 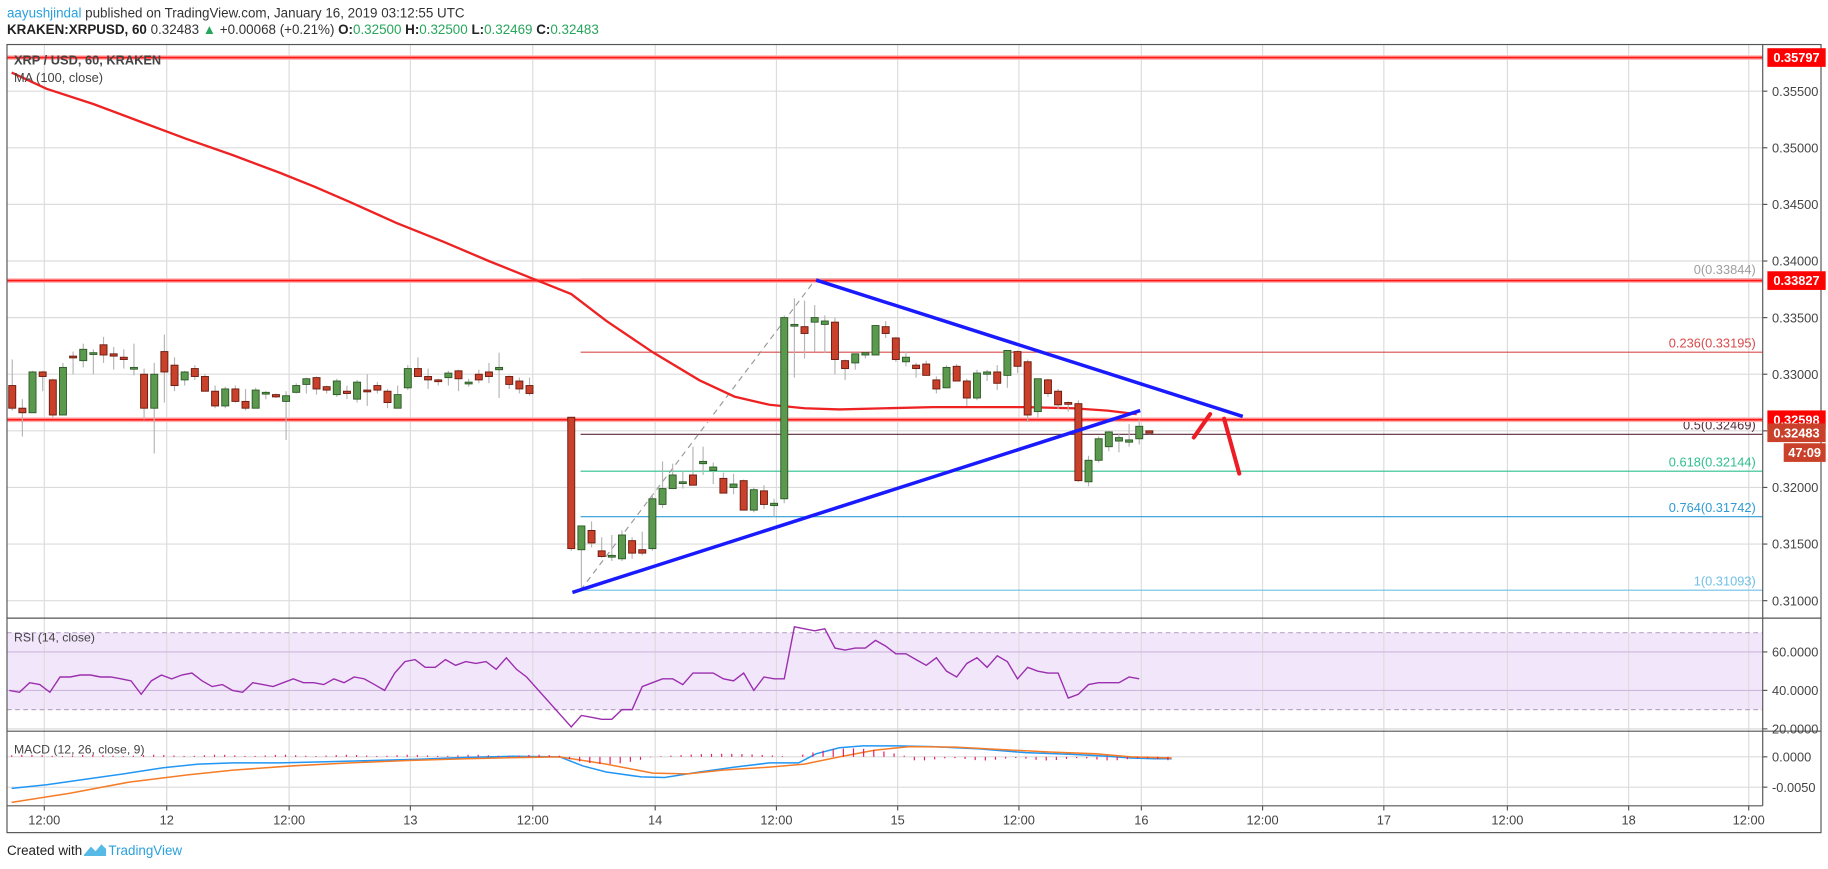 I want to click on fib-level-label: 0.236(0.33195), so click(x=1712, y=342).